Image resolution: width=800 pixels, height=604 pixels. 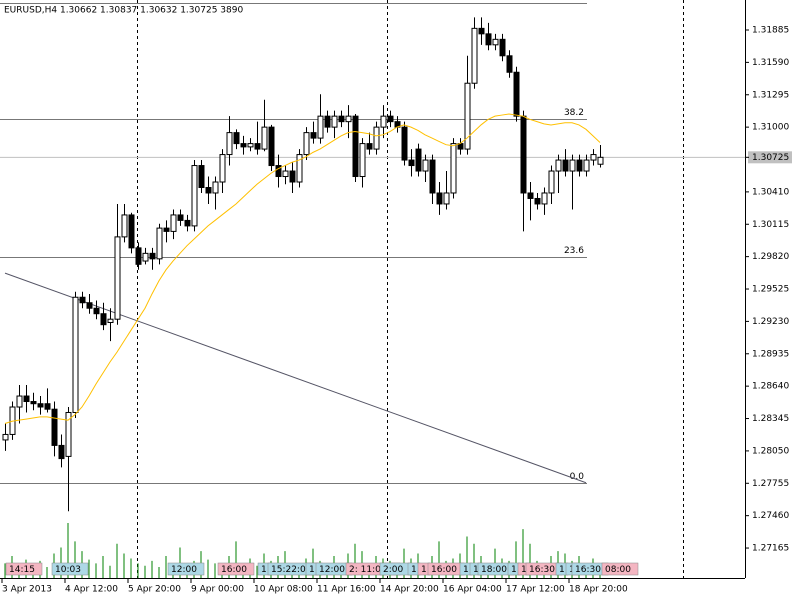 What do you see at coordinates (770, 387) in the screenshot?
I see `y-tick-label: 1.28640` at bounding box center [770, 387].